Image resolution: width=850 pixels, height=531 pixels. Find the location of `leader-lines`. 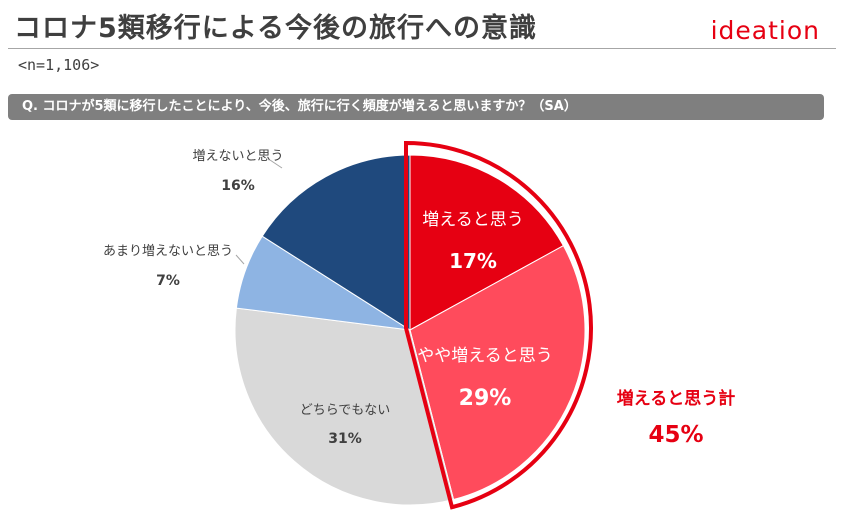

leader-lines is located at coordinates (259, 212).